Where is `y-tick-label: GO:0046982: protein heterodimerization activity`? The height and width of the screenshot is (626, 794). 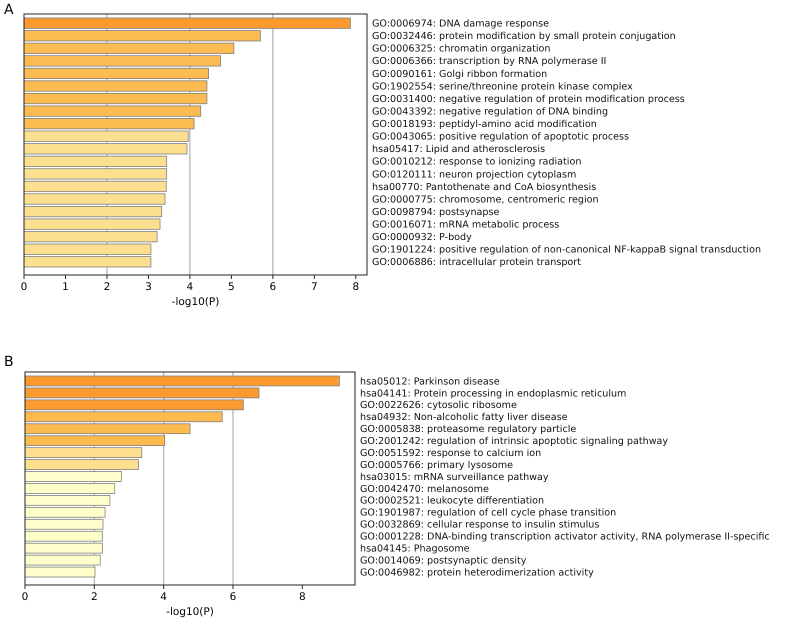
y-tick-label: GO:0046982: protein heterodimerization activity is located at coordinates (477, 572).